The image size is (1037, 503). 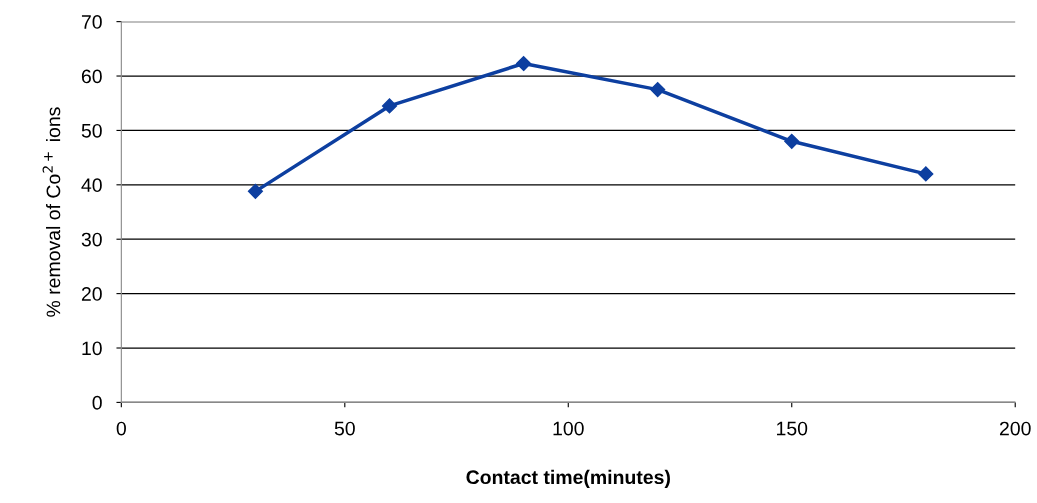 What do you see at coordinates (51, 212) in the screenshot?
I see `y-axis-title: % removal of Co$^{2+}$ ions` at bounding box center [51, 212].